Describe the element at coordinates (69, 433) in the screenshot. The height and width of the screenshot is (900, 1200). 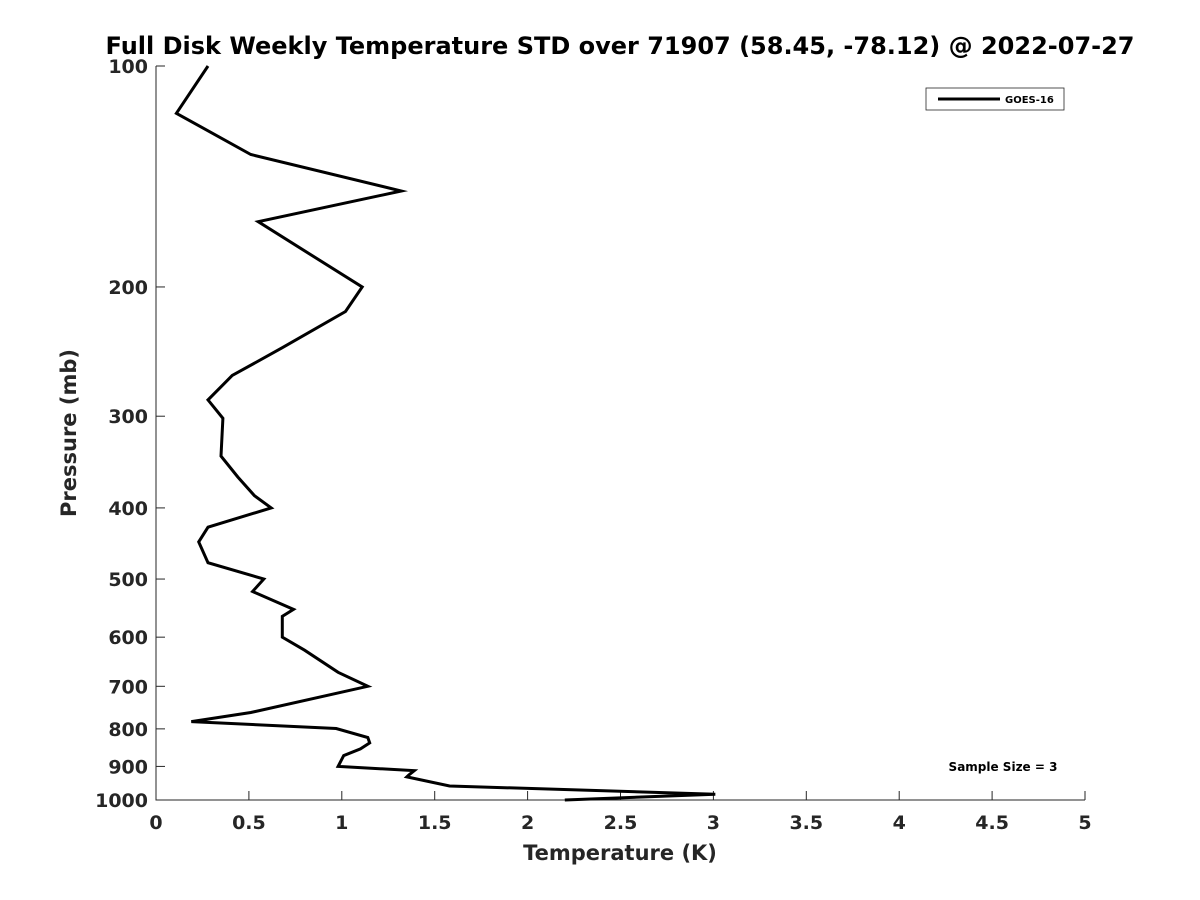
I see `y-axis-label: Pressure (mb)` at that location.